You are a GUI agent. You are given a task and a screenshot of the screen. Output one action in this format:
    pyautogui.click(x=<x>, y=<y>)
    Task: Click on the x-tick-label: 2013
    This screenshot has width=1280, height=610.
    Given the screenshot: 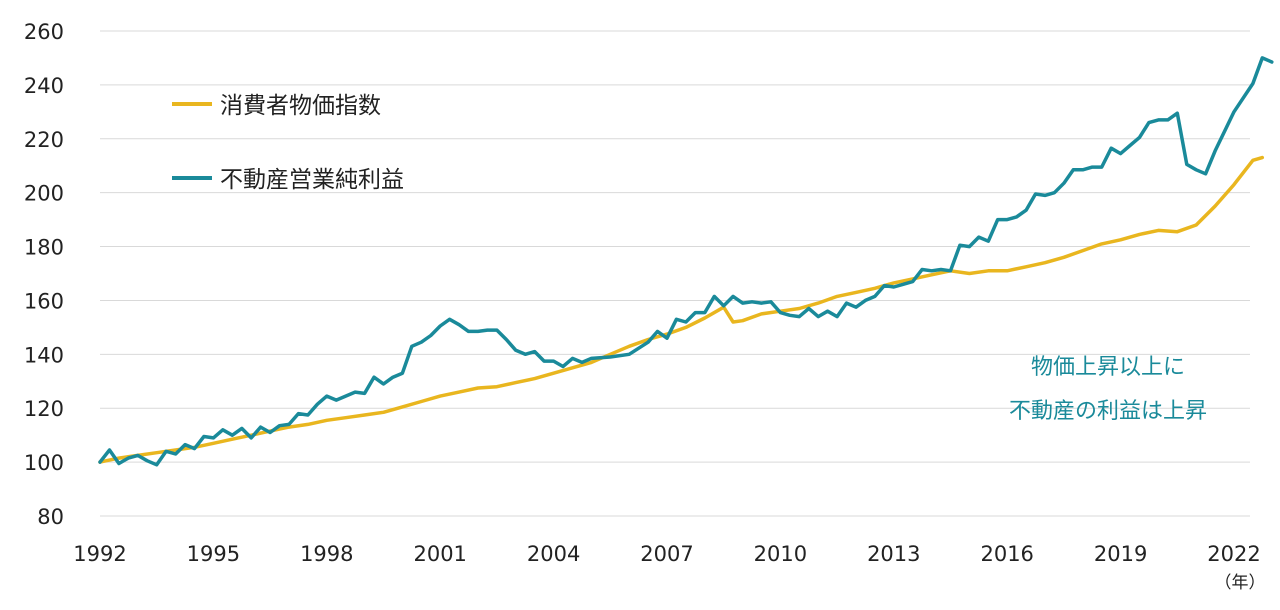 What is the action you would take?
    pyautogui.click(x=893, y=554)
    